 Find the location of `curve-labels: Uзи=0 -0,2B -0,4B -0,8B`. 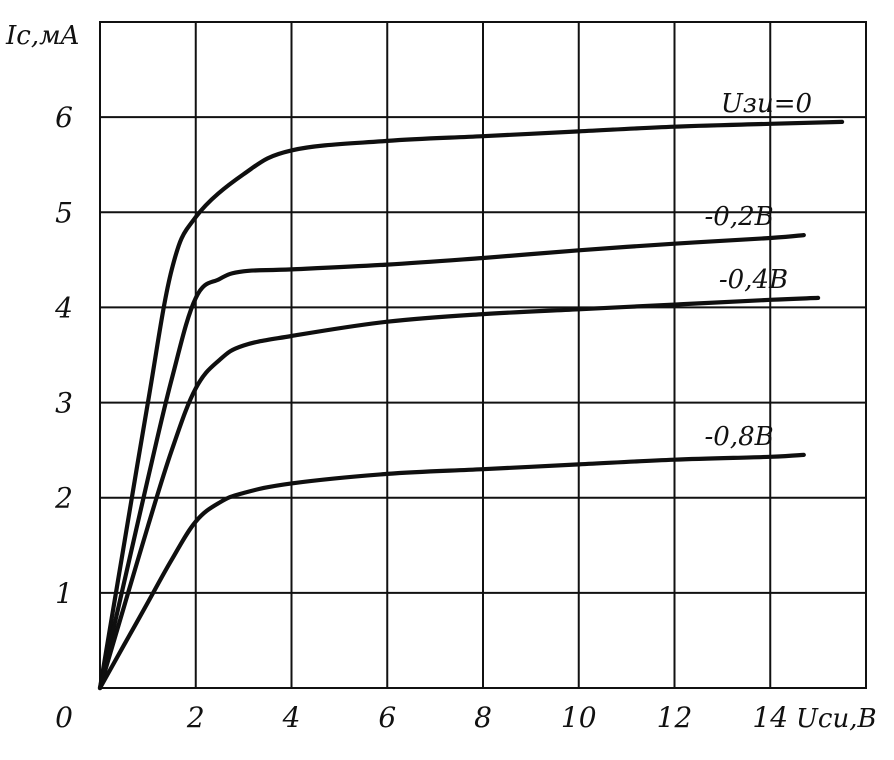

curve-labels: Uзи=0 -0,2B -0,4B -0,8B is located at coordinates (759, 270).